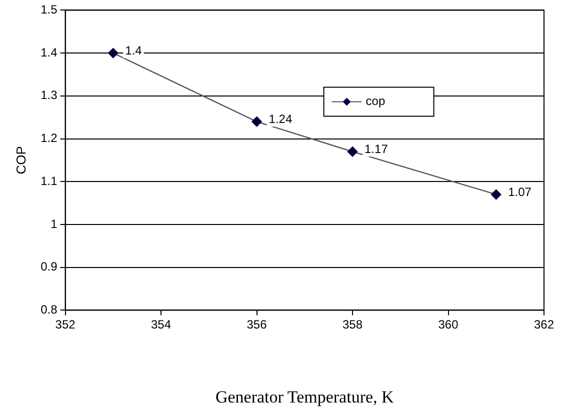 This screenshot has height=412, width=574. I want to click on y-tick-label: 1.4, so click(49, 52).